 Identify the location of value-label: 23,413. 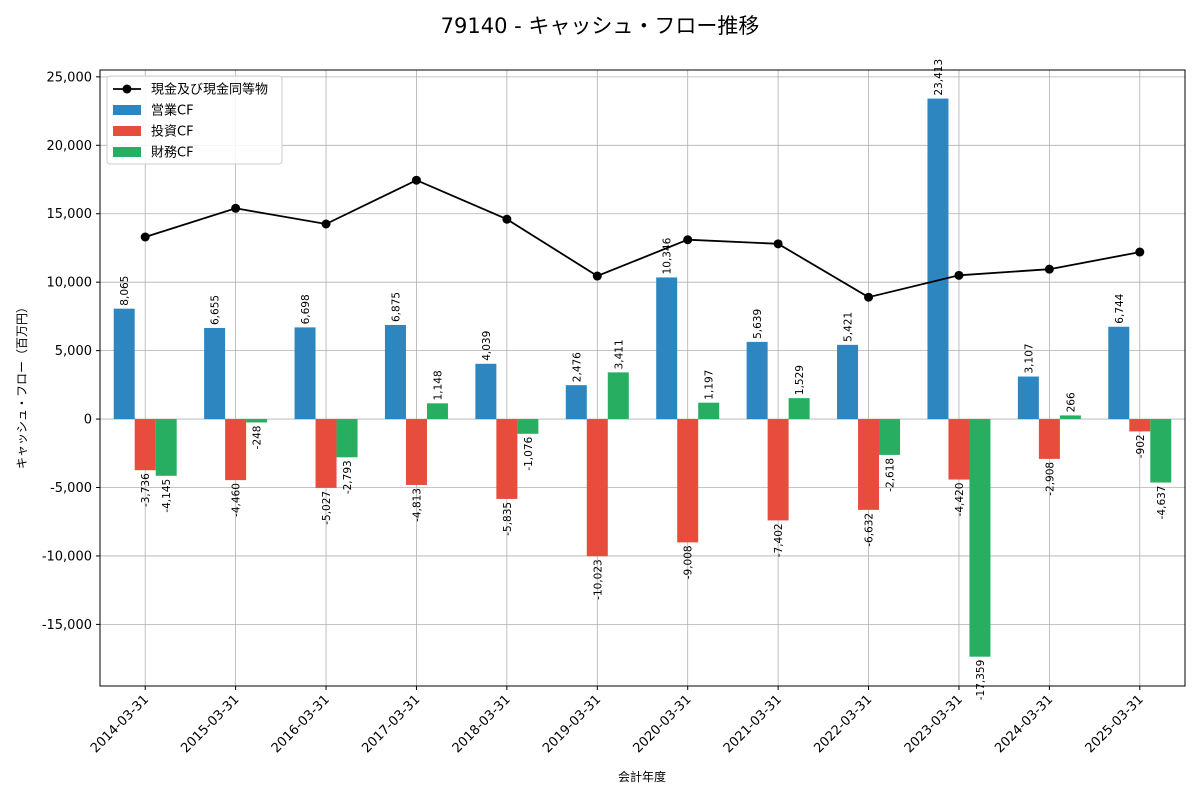
(939, 77).